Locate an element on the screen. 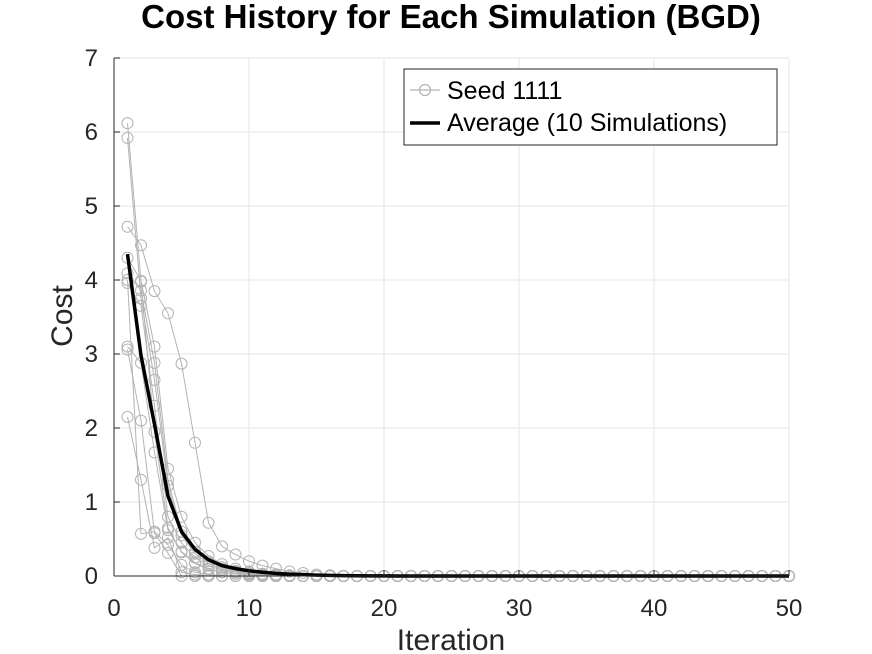 The image size is (872, 654). legend: Seed 1111 Average (10 Simulations) is located at coordinates (590, 107).